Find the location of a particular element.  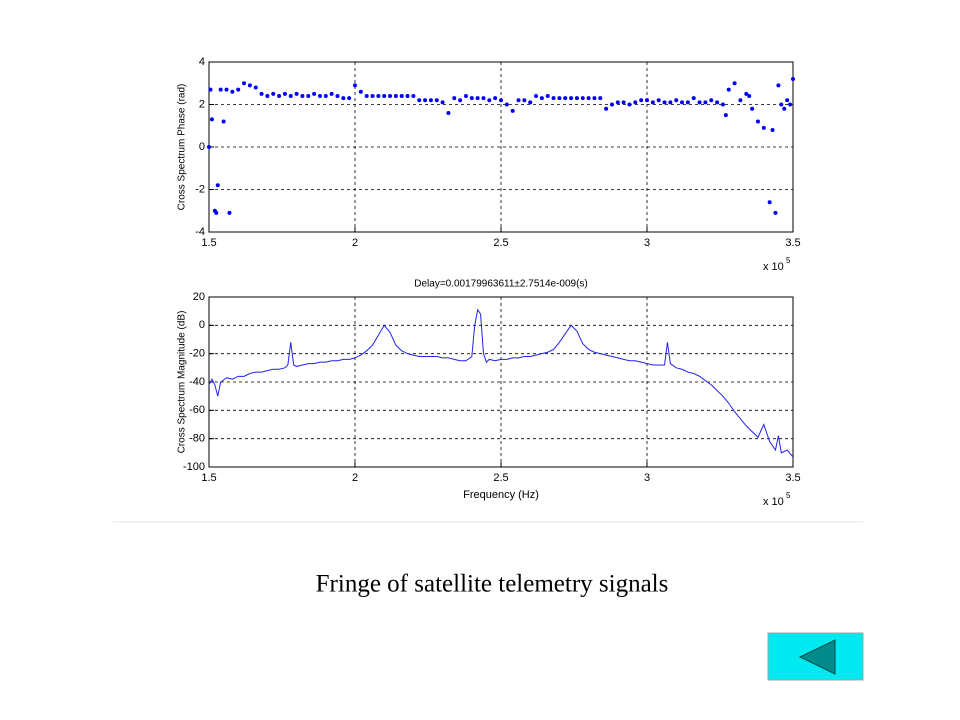

x-axis-label: Frequency (Hz) is located at coordinates (501, 495).